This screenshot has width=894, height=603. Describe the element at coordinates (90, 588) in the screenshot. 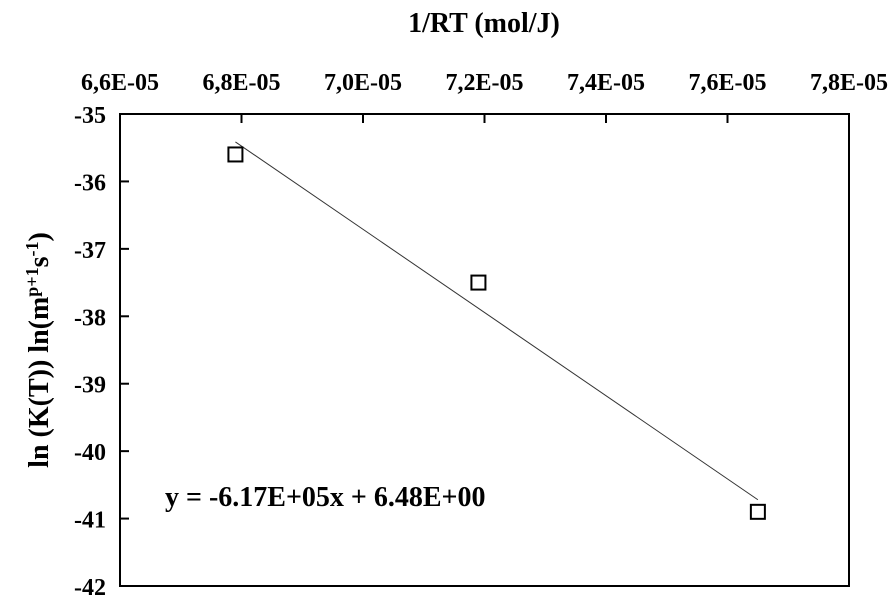

I see `y-tick-label: -42` at that location.